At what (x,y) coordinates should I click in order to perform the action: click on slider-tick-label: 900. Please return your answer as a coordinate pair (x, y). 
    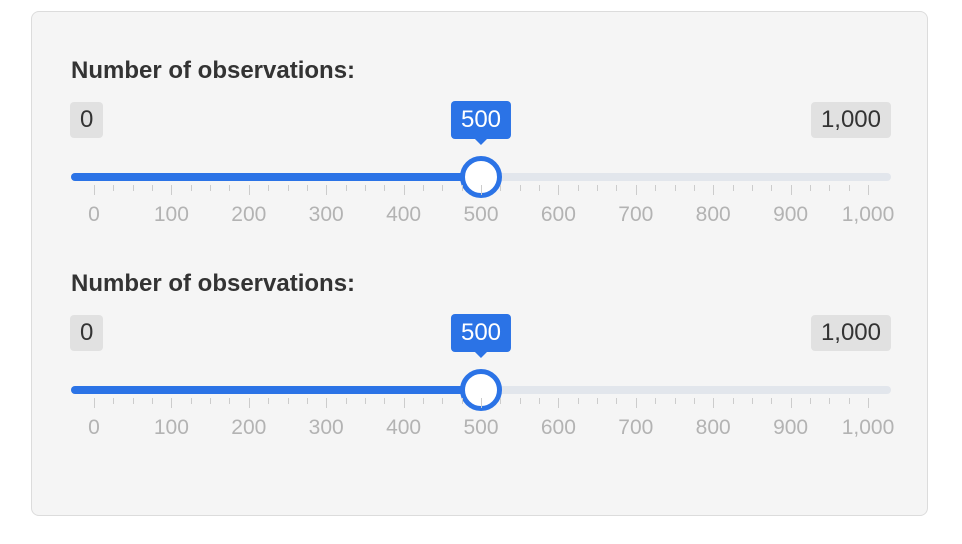
    Looking at the image, I should click on (791, 214).